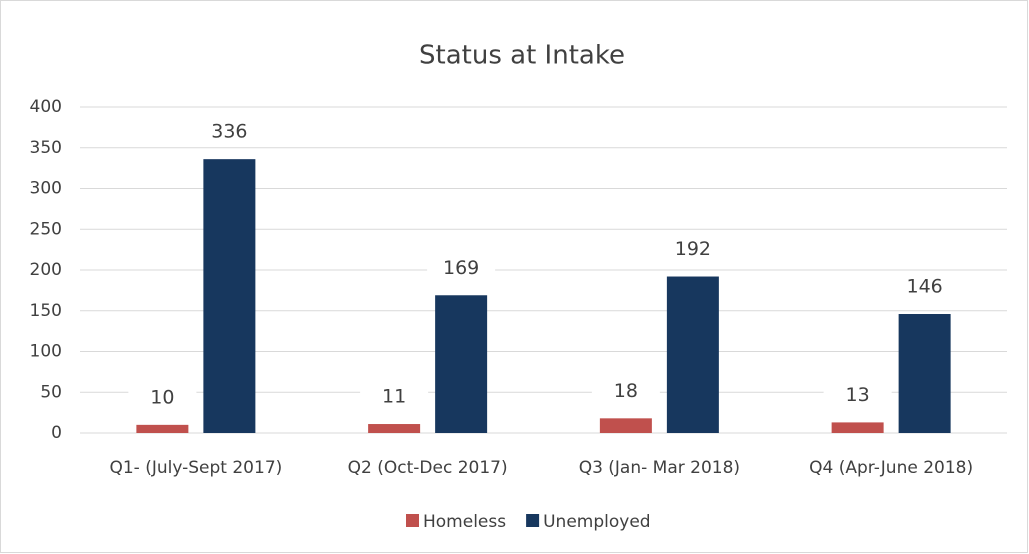 The height and width of the screenshot is (554, 1029). I want to click on data-label: 18, so click(626, 391).